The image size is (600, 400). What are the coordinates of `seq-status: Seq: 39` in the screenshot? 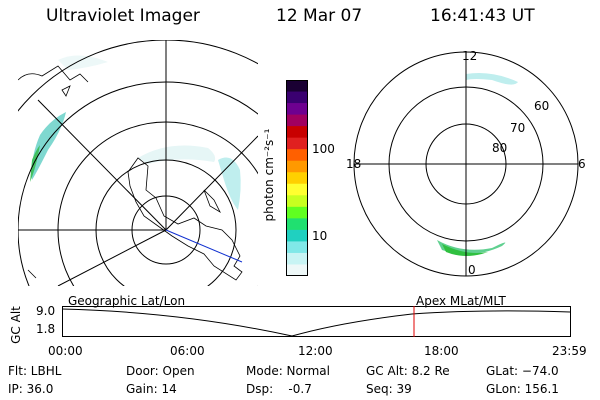 It's located at (389, 389).